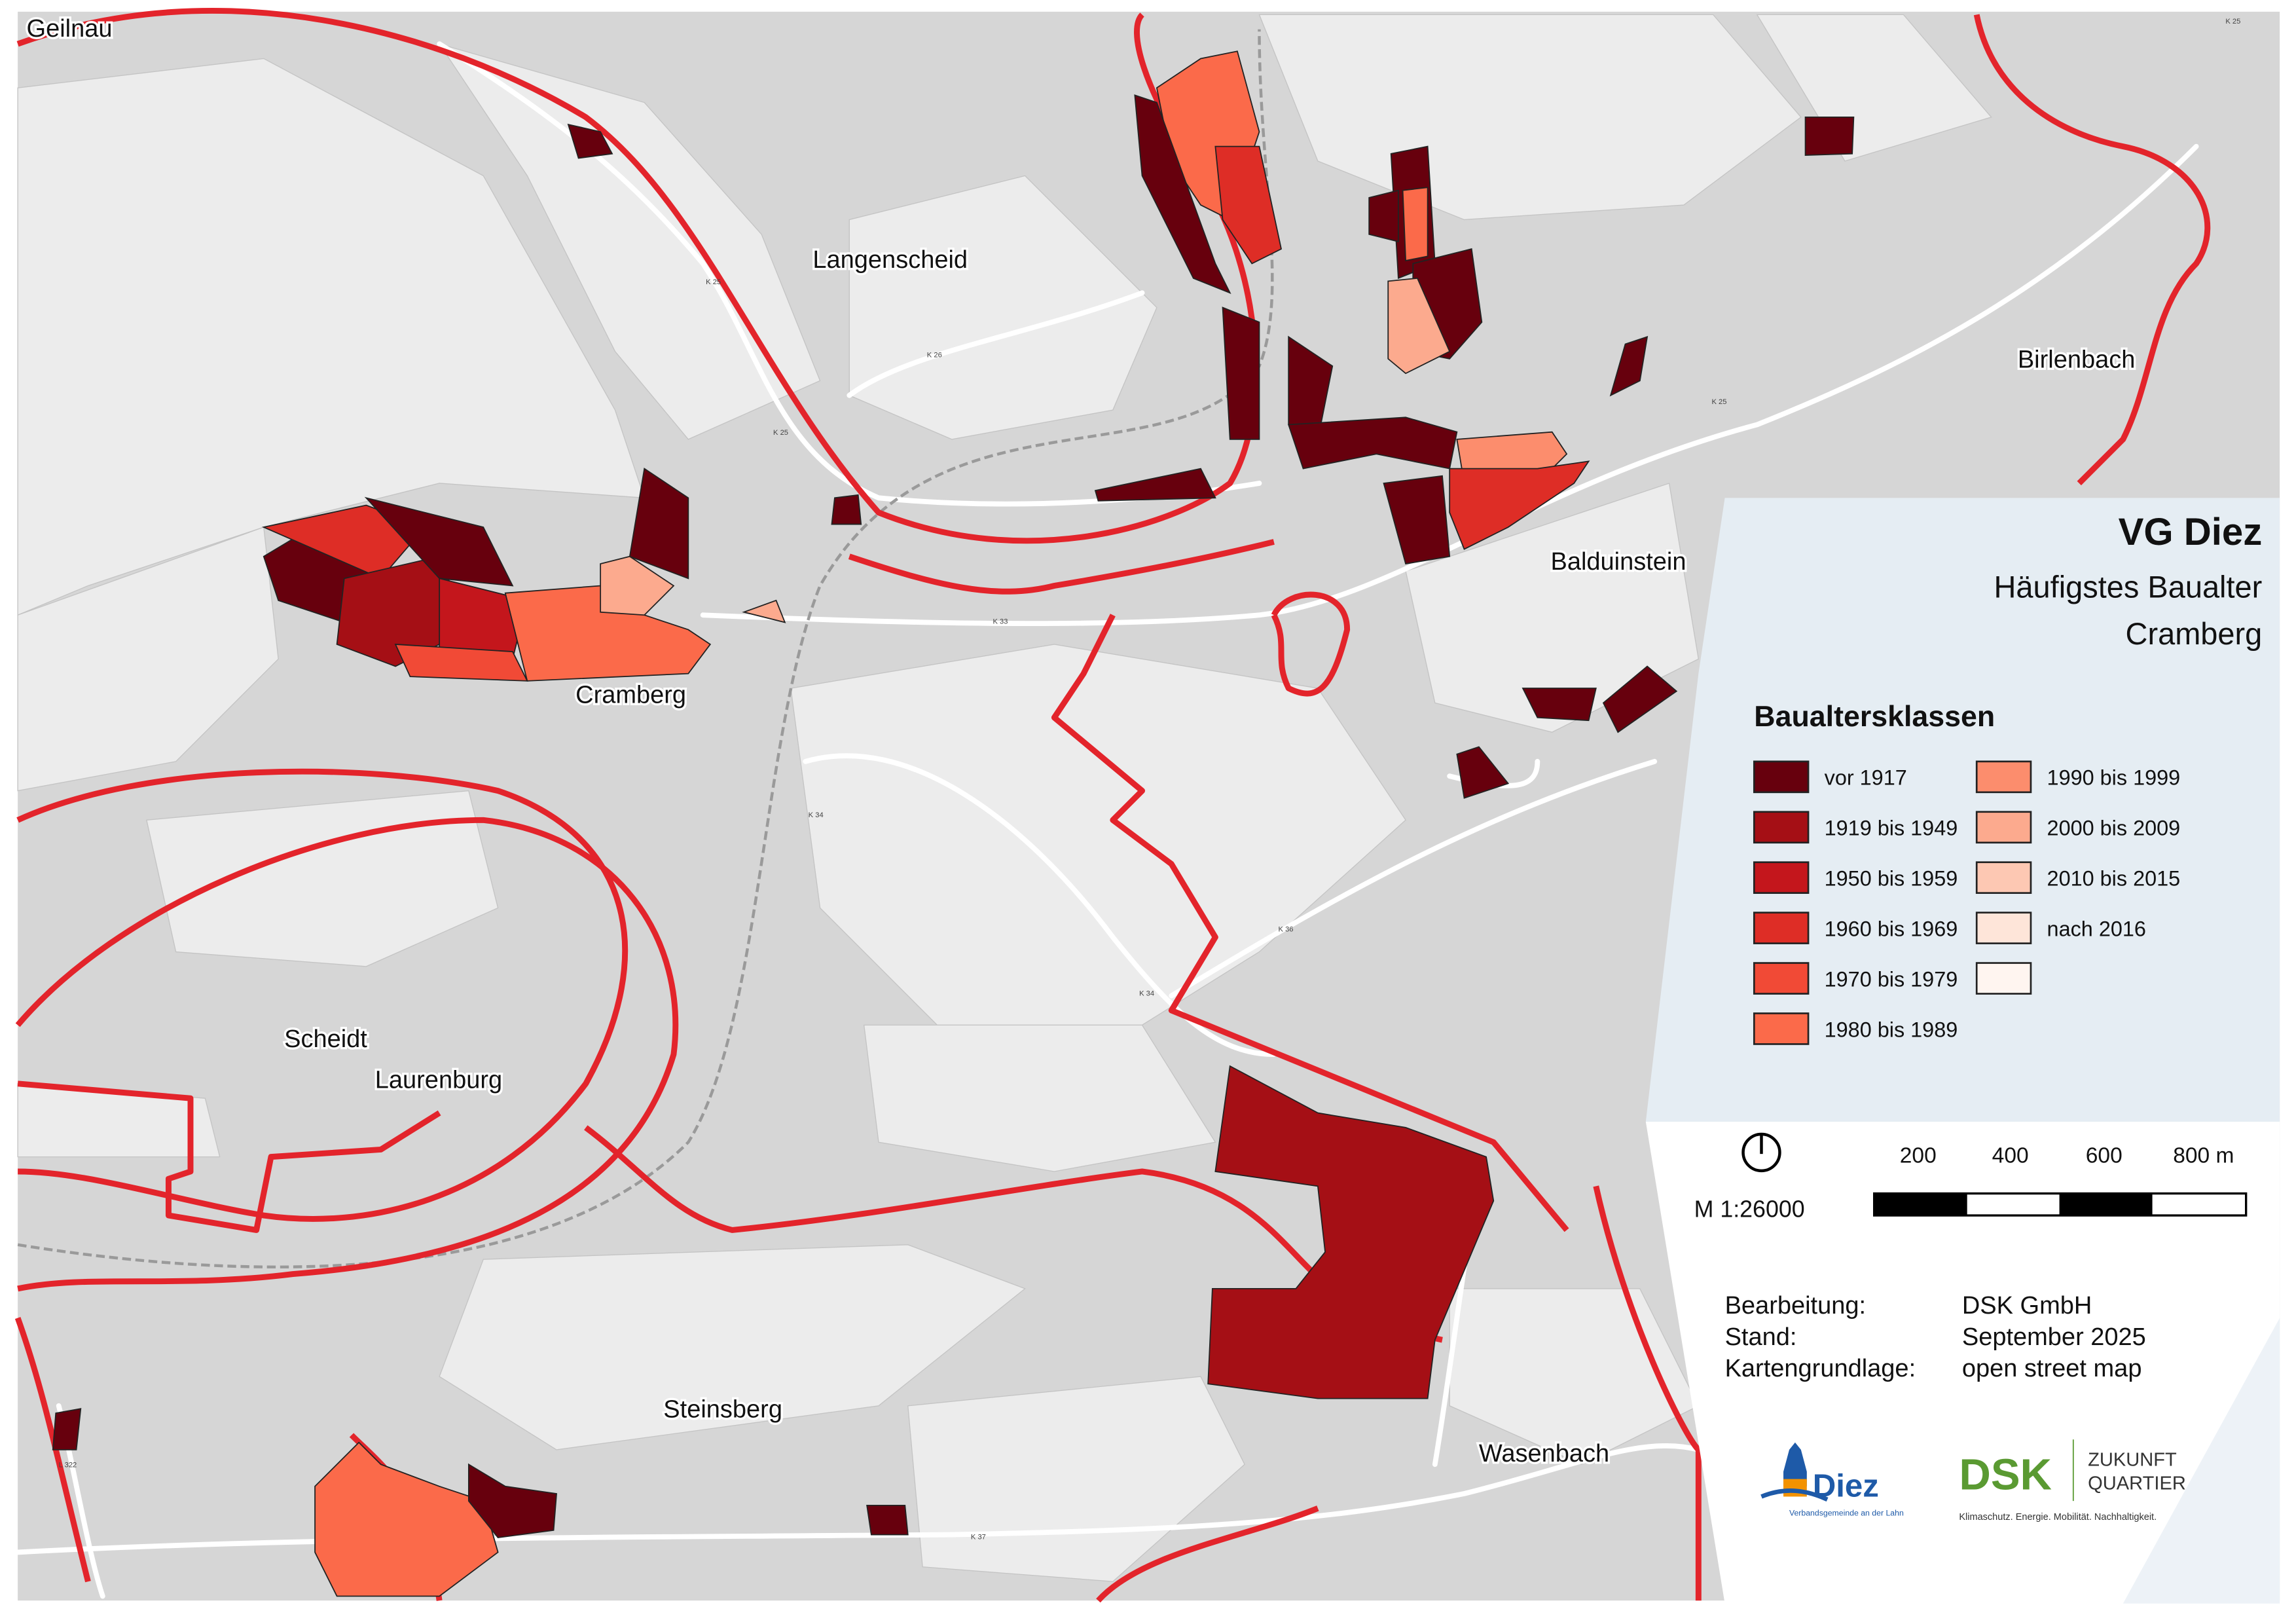  What do you see at coordinates (1618, 562) in the screenshot?
I see `town-label: Balduinstein` at bounding box center [1618, 562].